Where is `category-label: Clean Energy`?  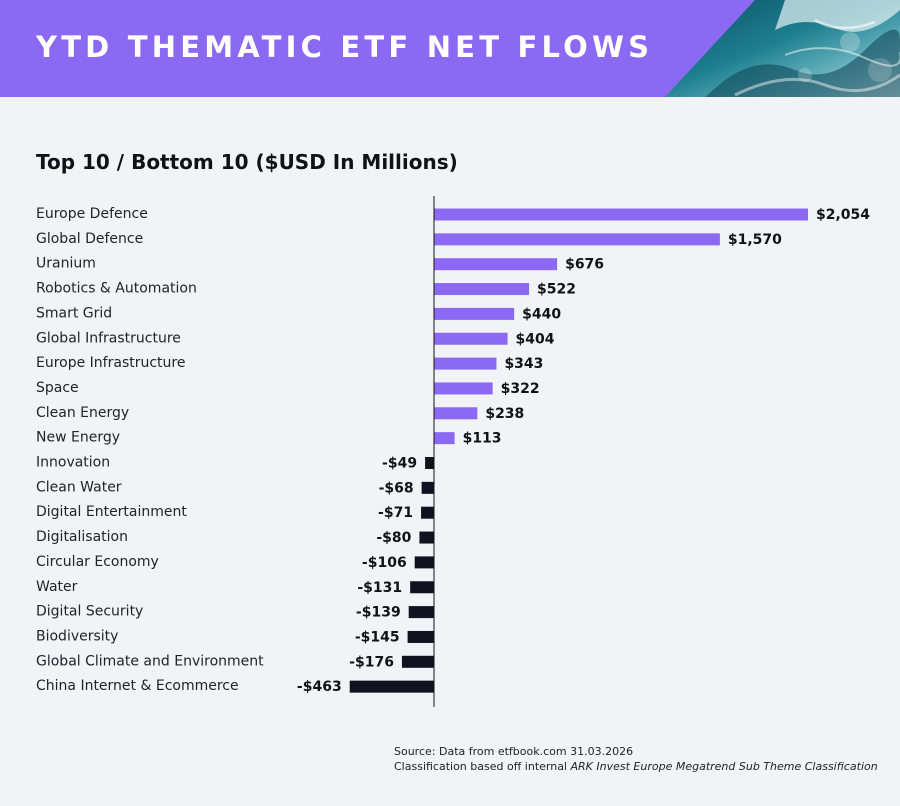
category-label: Clean Energy is located at coordinates (82, 413).